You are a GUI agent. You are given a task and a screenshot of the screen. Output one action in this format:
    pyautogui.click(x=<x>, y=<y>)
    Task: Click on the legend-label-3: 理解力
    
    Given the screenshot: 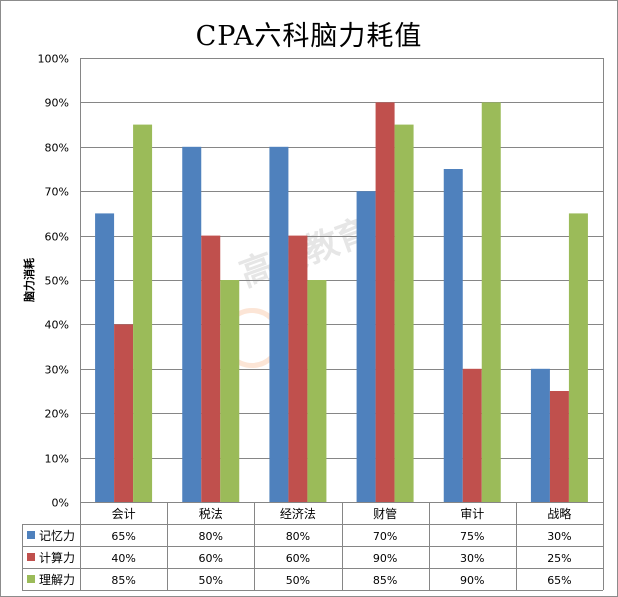 What is the action you would take?
    pyautogui.click(x=57, y=580)
    